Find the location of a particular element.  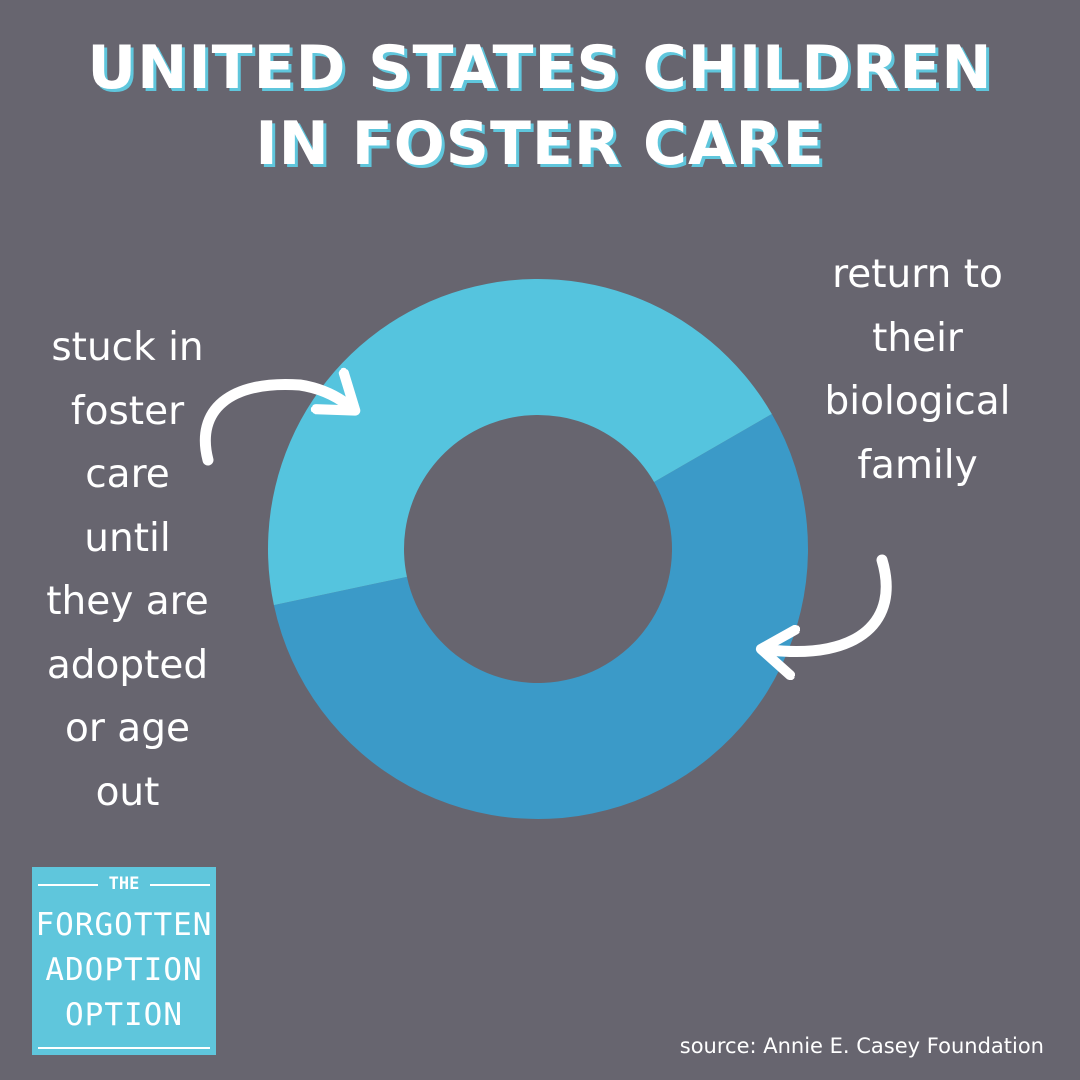

right-label-line-2: their is located at coordinates (917, 338).